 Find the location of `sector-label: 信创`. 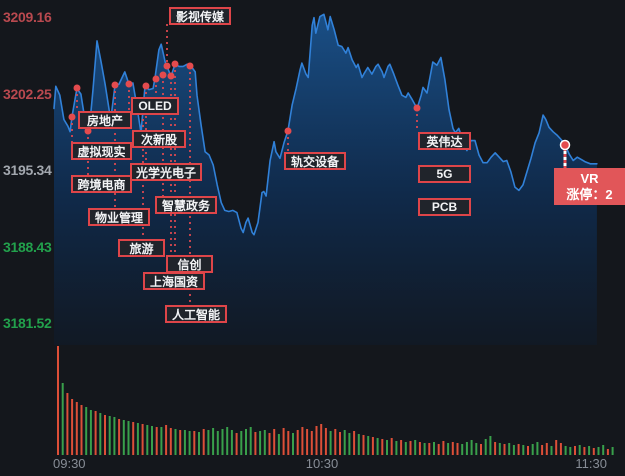

sector-label: 信创 is located at coordinates (189, 264).